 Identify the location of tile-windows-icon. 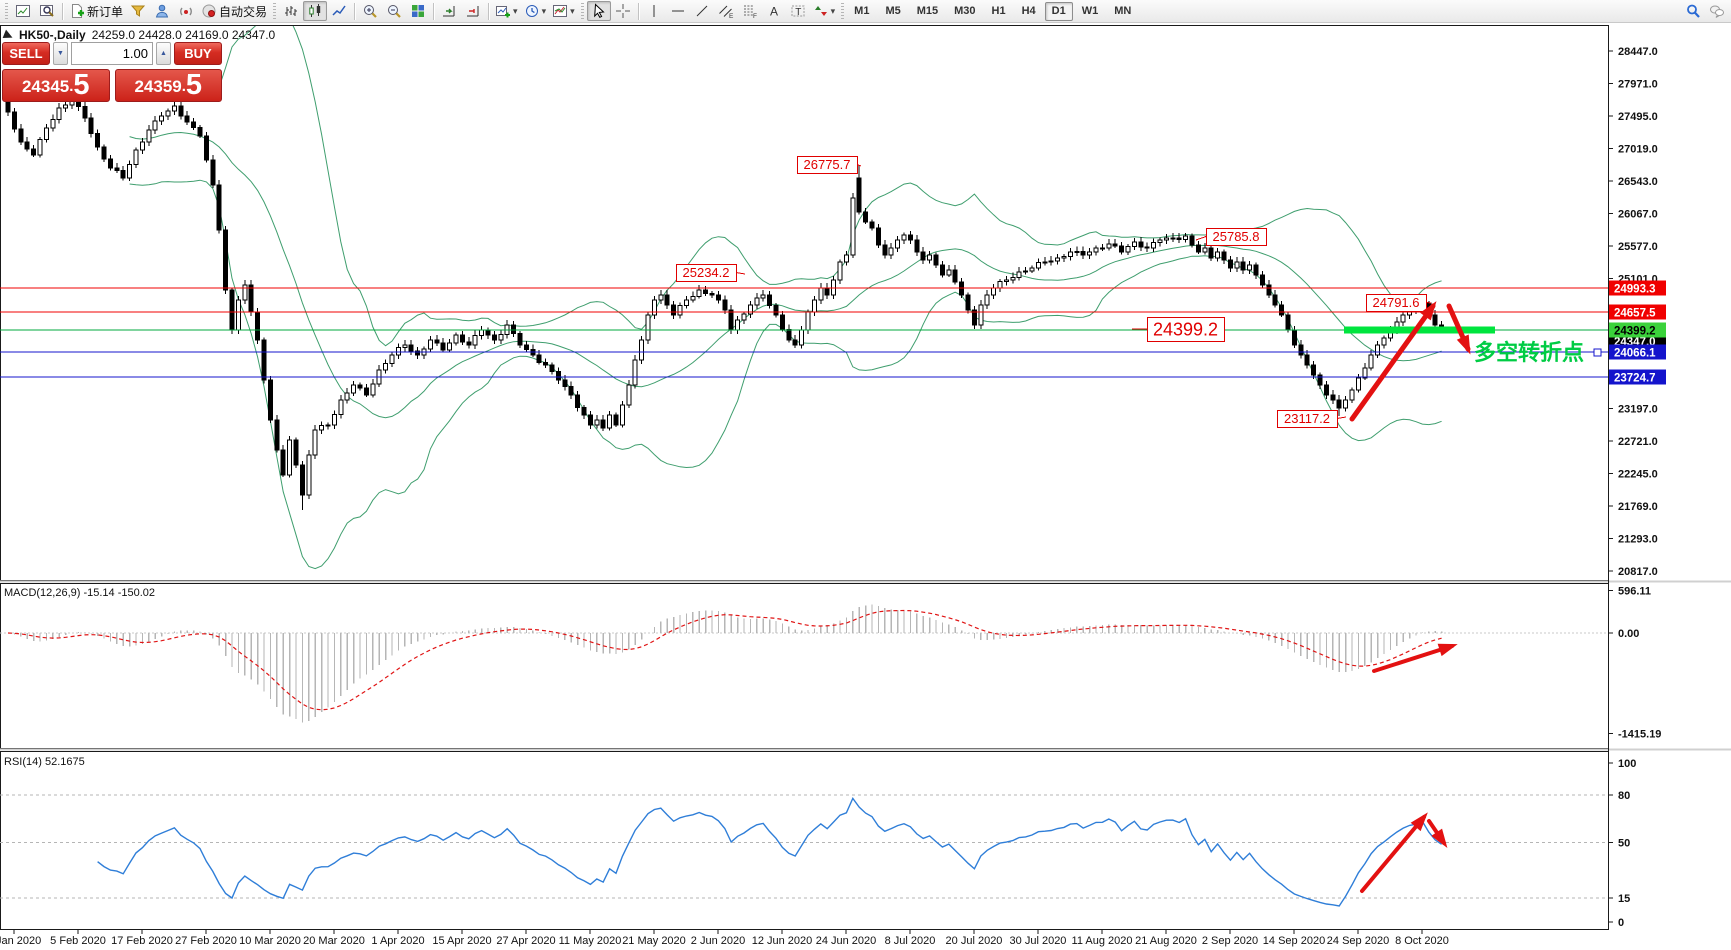
(418, 11).